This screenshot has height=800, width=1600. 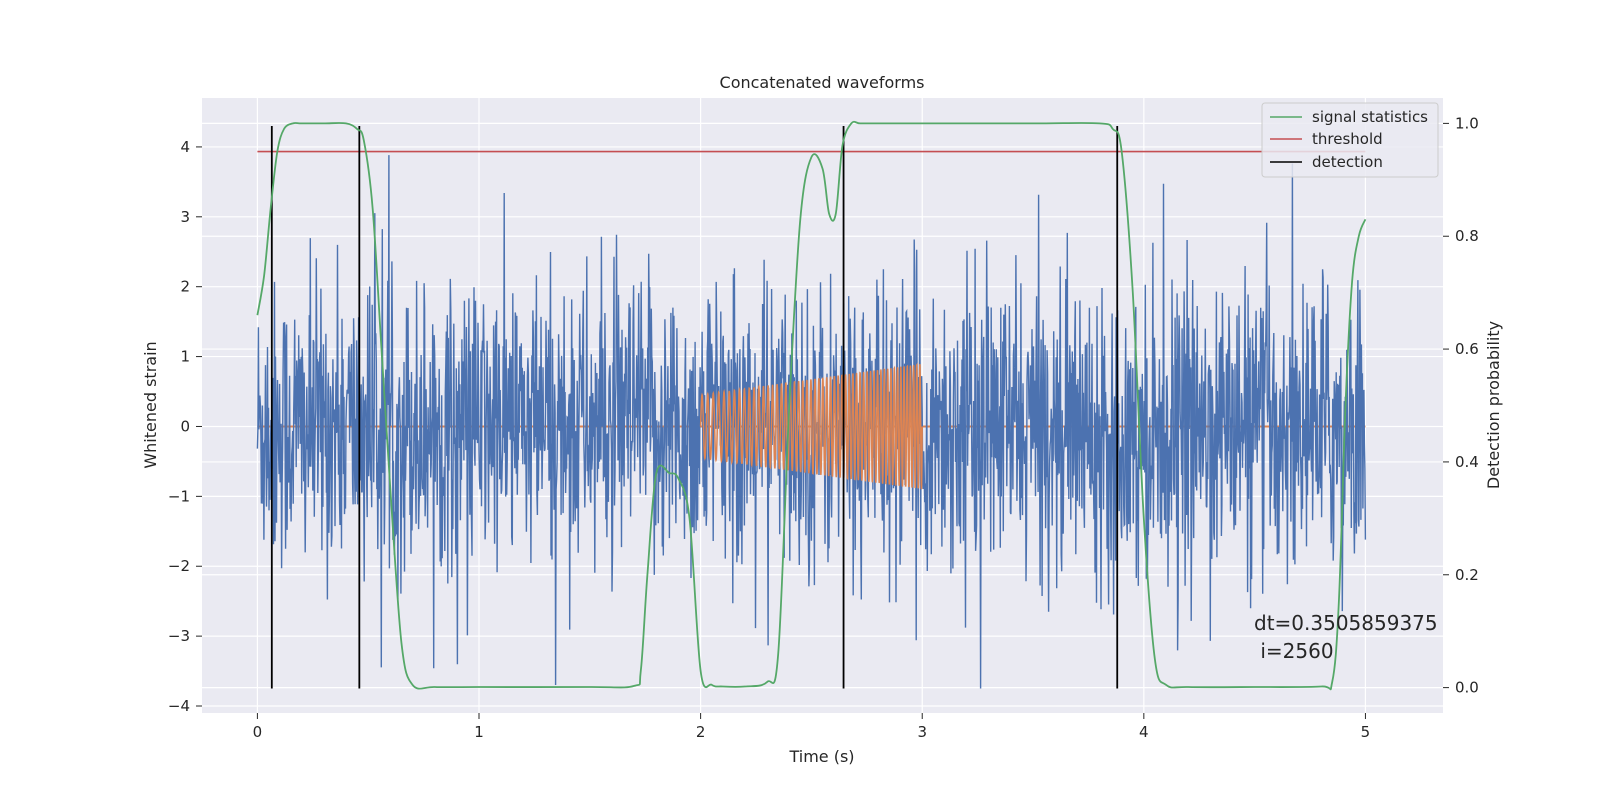 I want to click on y-tick-label-right: 0.8, so click(x=1467, y=236).